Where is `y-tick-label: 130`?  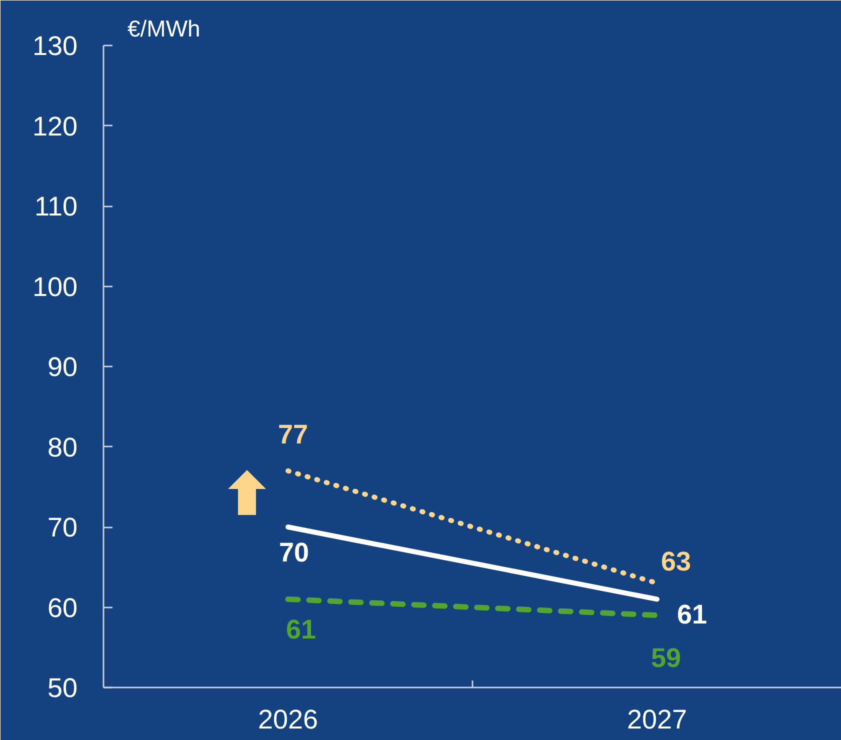 y-tick-label: 130 is located at coordinates (55, 46).